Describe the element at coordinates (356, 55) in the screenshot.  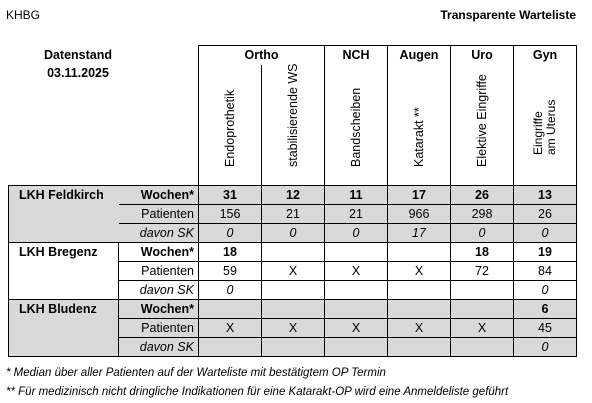
I see `group-nch: NCH` at that location.